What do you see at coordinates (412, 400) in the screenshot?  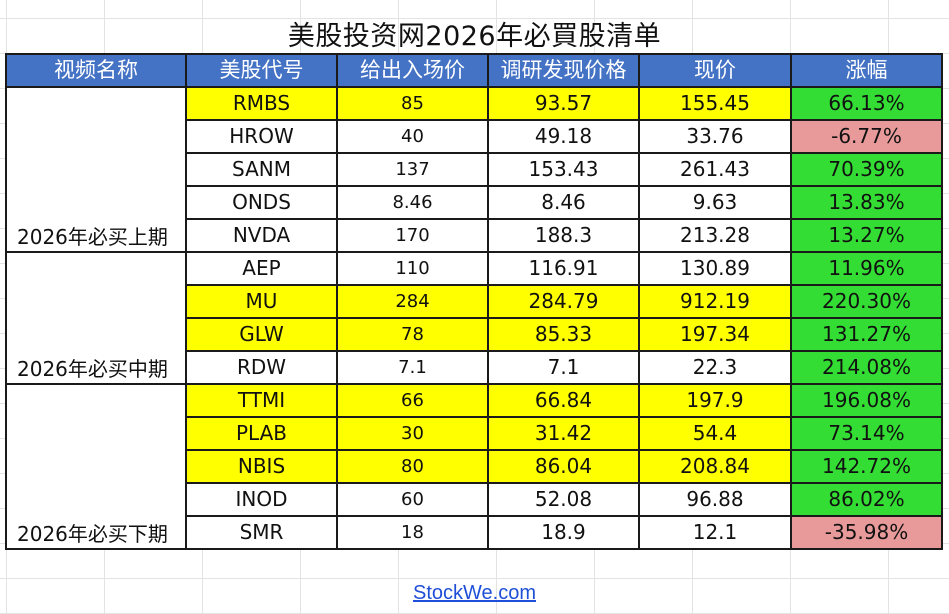 I see `entry-price-cell: 66` at bounding box center [412, 400].